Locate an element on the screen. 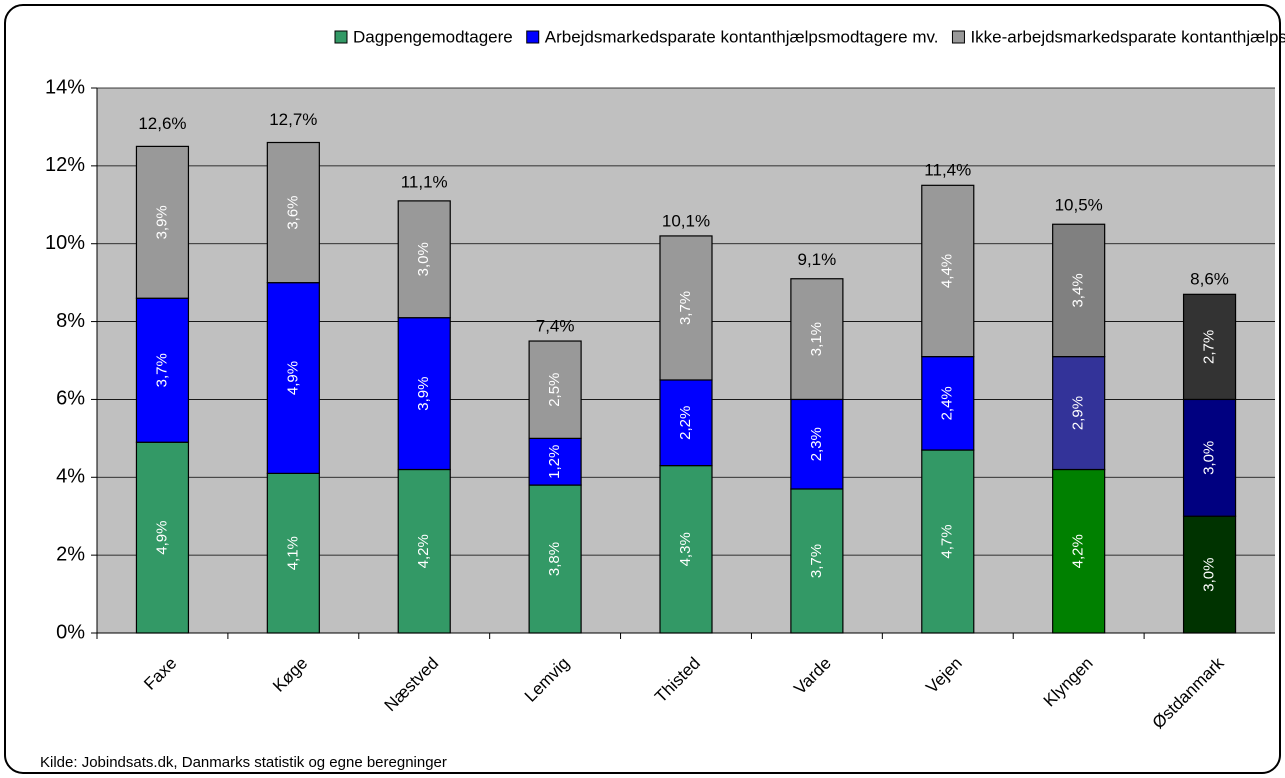 Image resolution: width=1285 pixels, height=778 pixels. legend-label: Dagpengemodtagere is located at coordinates (433, 36).